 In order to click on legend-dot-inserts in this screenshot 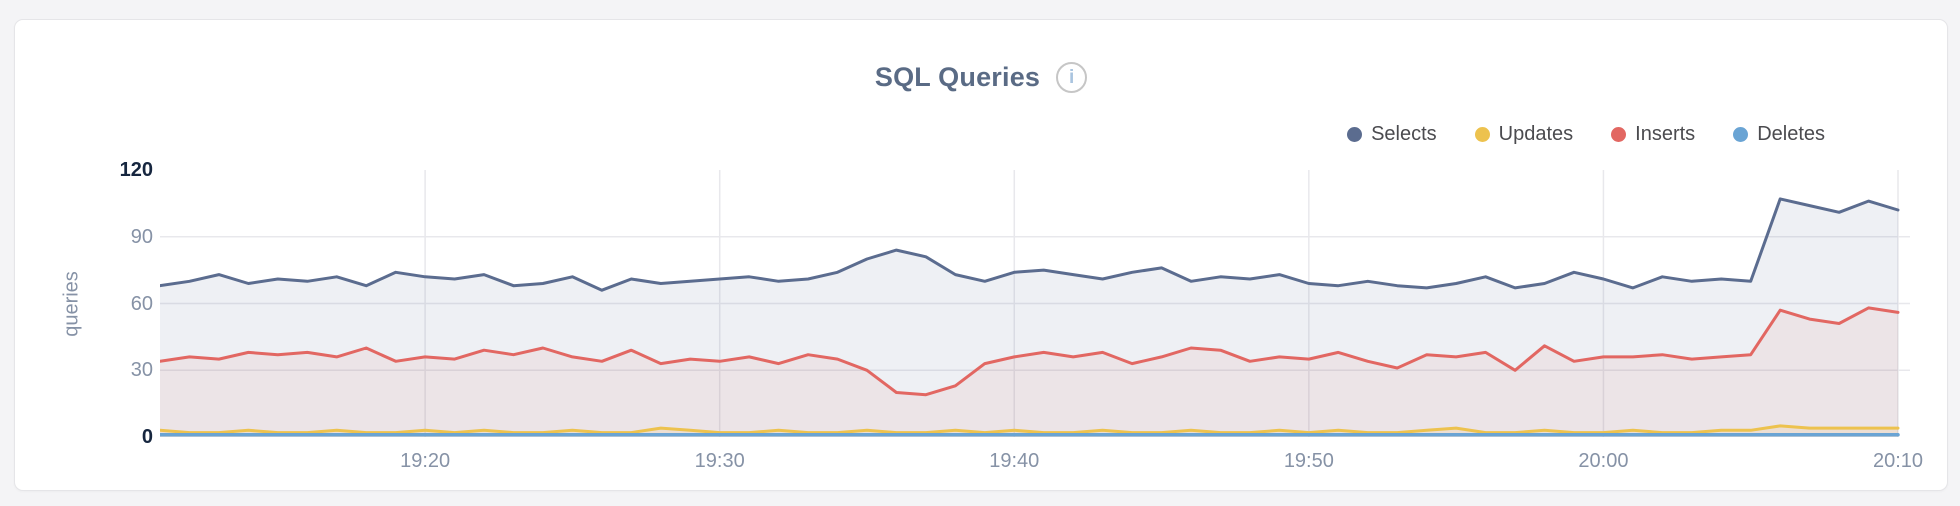, I will do `click(1619, 134)`.